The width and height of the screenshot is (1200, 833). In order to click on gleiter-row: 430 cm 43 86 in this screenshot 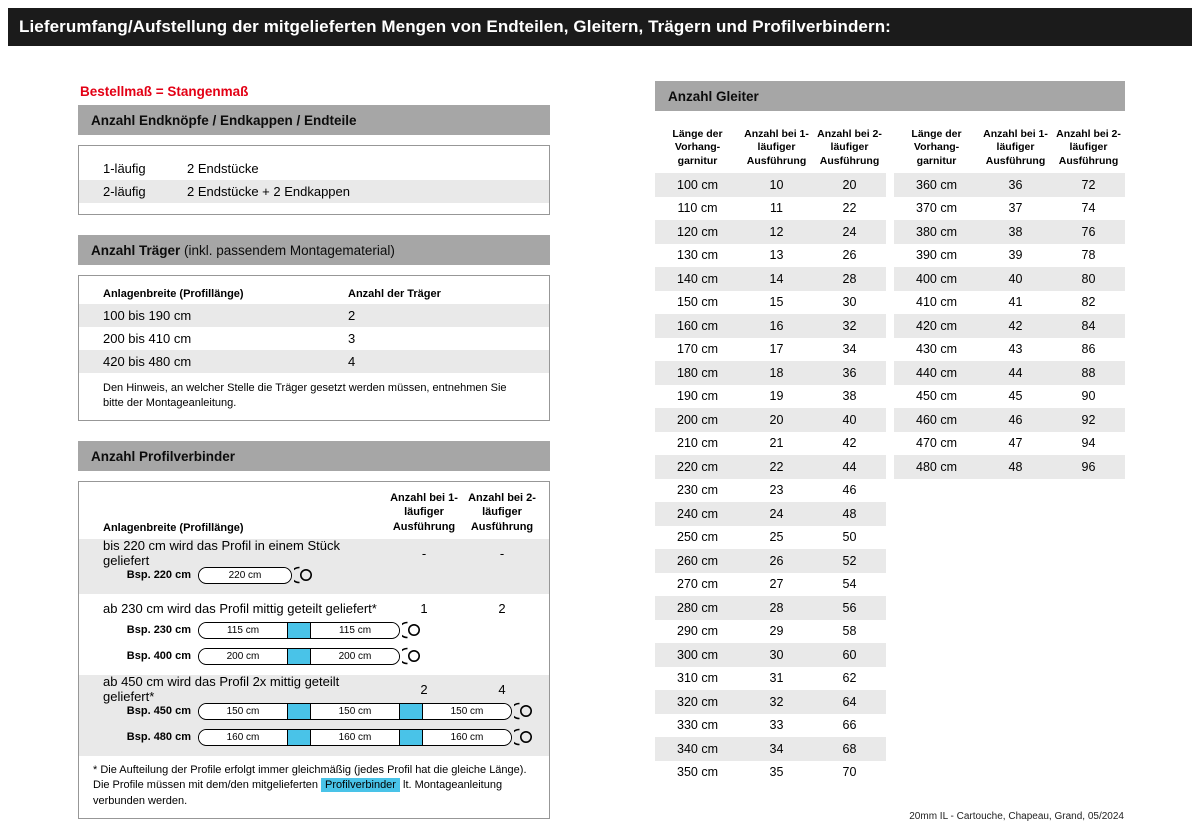, I will do `click(1009, 350)`.